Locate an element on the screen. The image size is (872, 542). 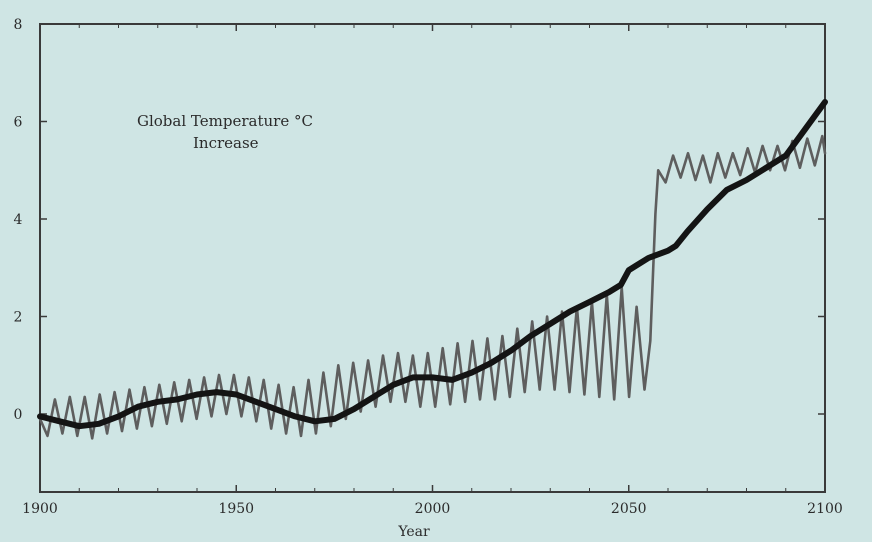
y-tick-label-0: 0 is located at coordinates (18, 415).